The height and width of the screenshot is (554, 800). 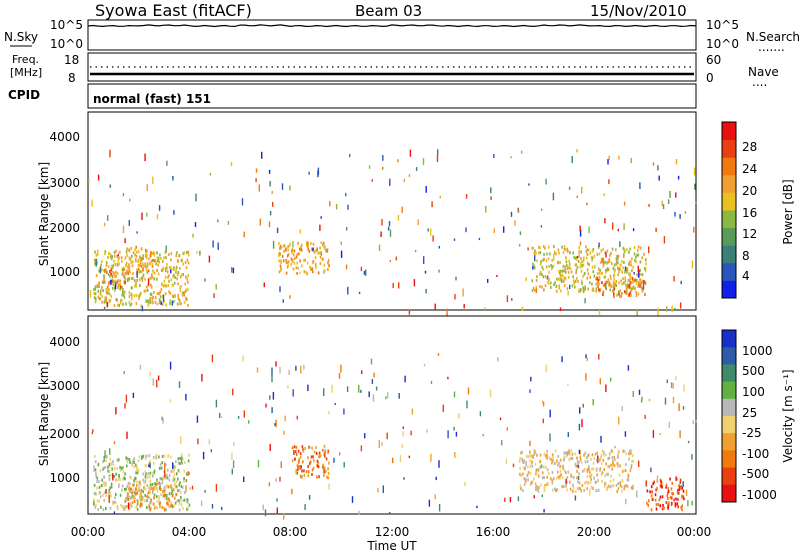 What do you see at coordinates (729, 493) in the screenshot?
I see `colorbar-swatch` at bounding box center [729, 493].